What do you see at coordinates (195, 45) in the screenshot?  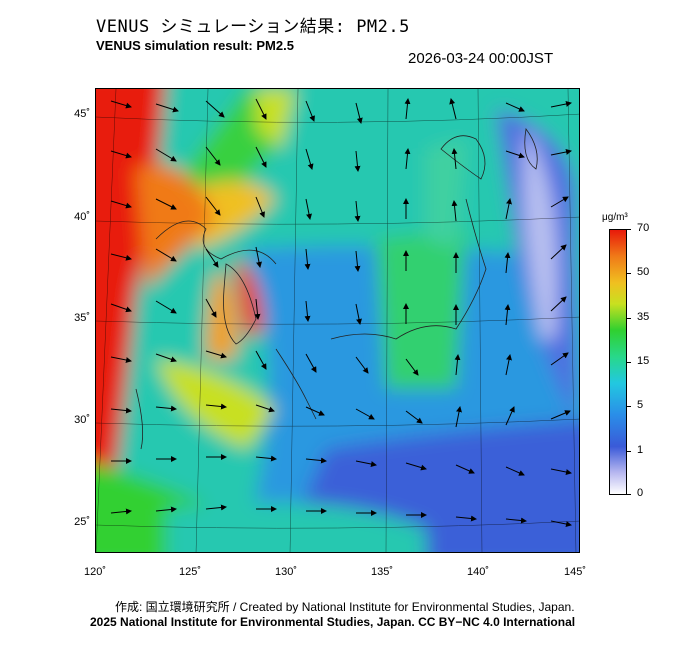 I see `title-english: VENUS simulation result: PM2.5` at bounding box center [195, 45].